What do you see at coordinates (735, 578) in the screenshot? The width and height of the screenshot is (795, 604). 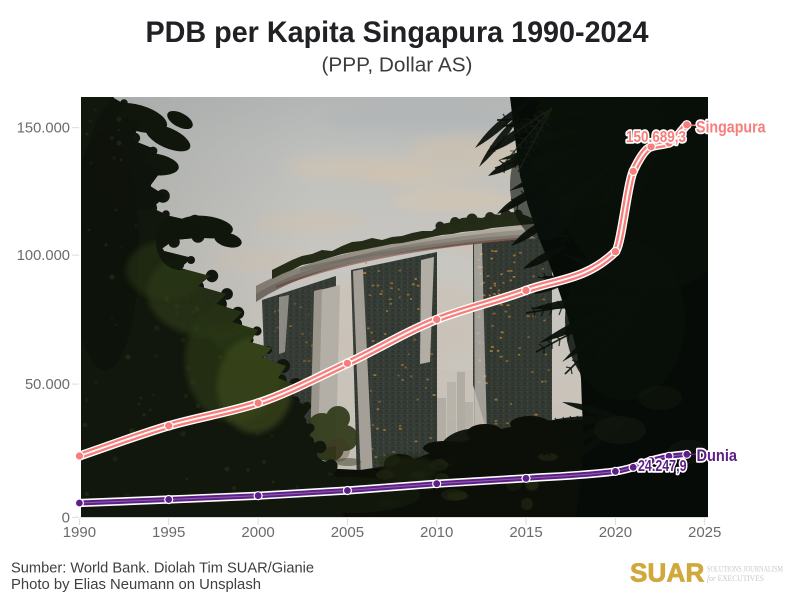 I see `svg-text: for EXECUTIVES` at bounding box center [735, 578].